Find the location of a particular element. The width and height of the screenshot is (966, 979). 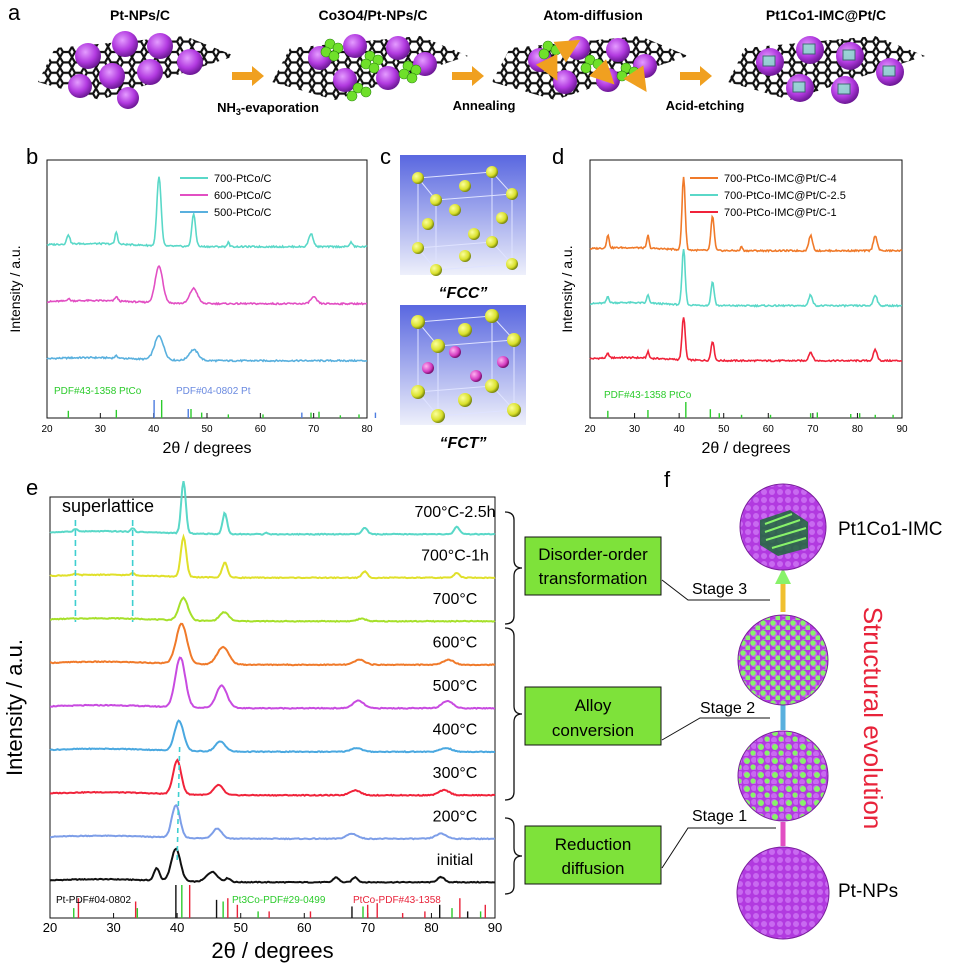

stage-3-leader is located at coordinates (715, 590).